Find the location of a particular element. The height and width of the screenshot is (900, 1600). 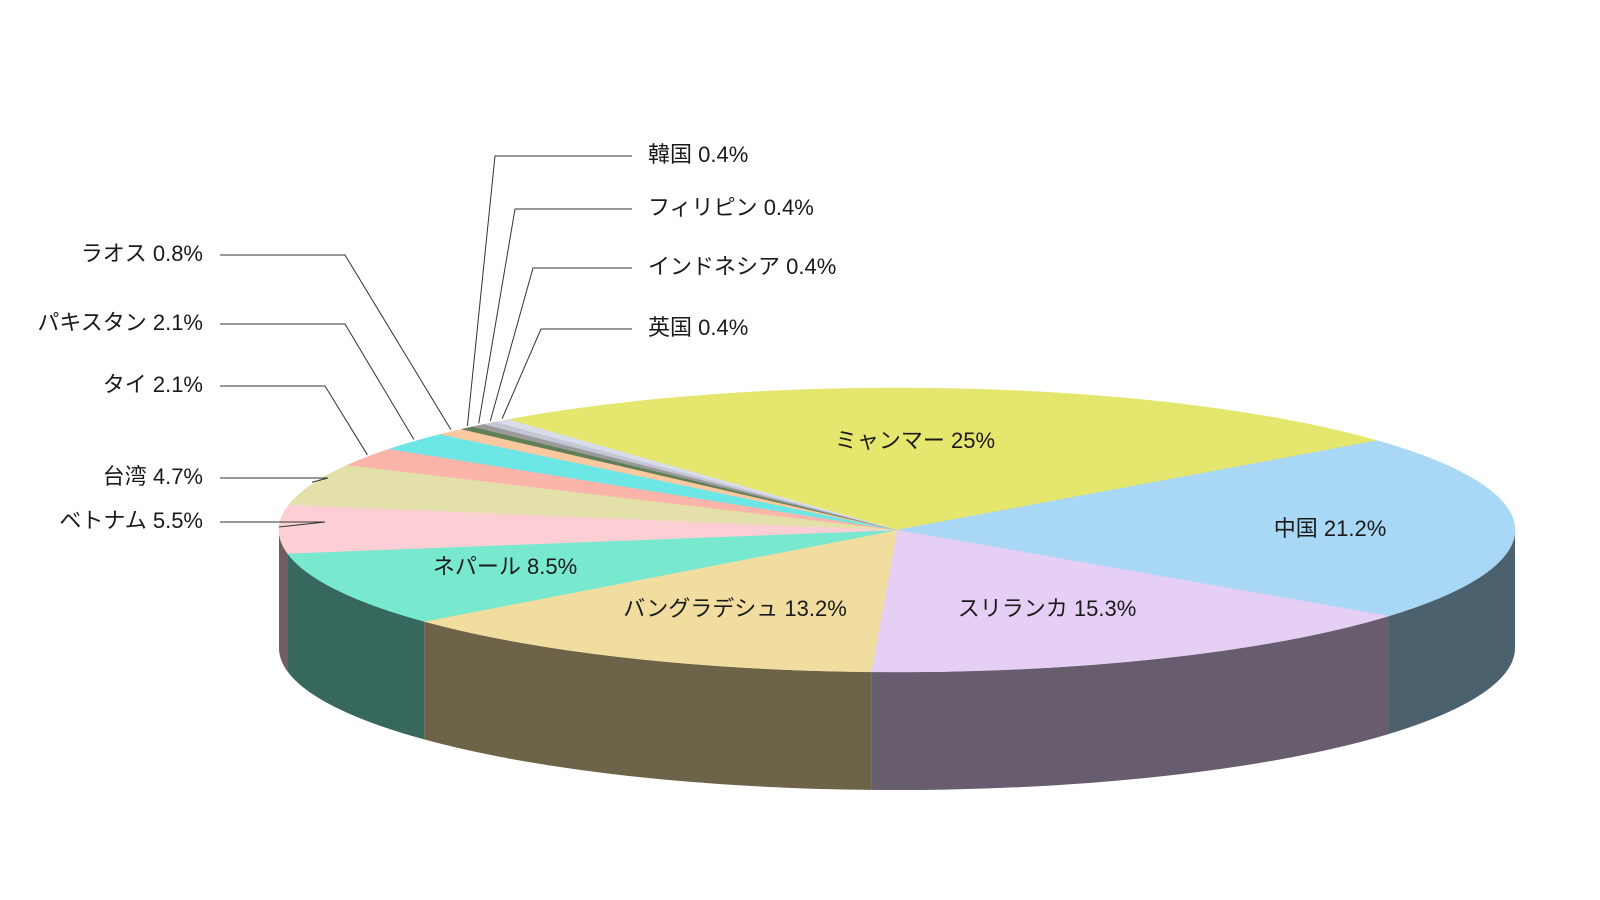

label-category: バングラデシュ is located at coordinates (700, 608).